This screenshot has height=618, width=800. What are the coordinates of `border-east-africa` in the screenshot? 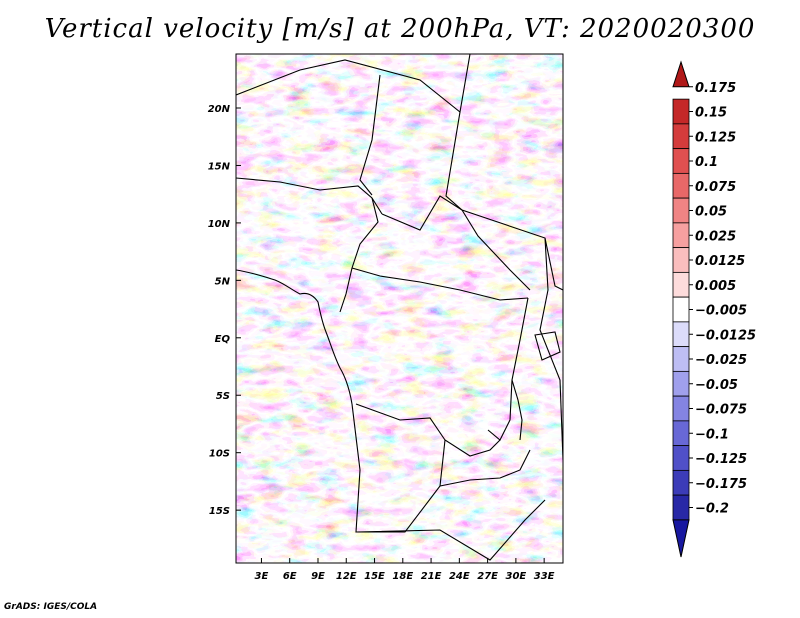 It's located at (551, 349).